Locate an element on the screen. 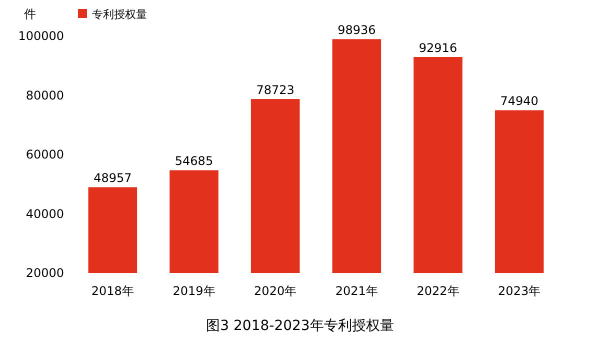 The image size is (600, 341). x-tick-label: 2020年 is located at coordinates (275, 291).